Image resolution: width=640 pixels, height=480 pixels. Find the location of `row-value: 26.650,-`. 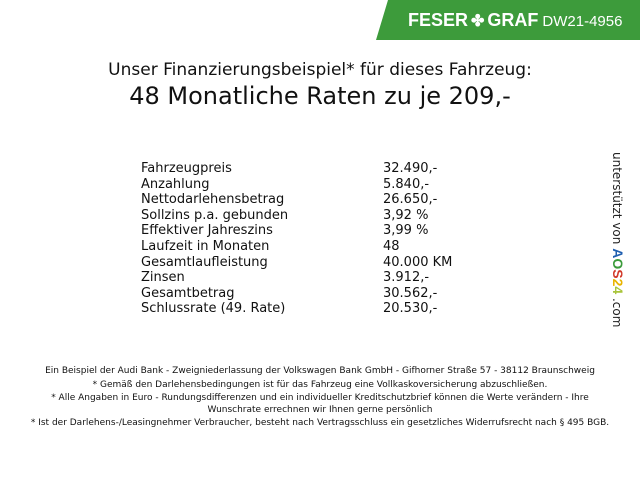

row-value: 26.650,- is located at coordinates (410, 200).